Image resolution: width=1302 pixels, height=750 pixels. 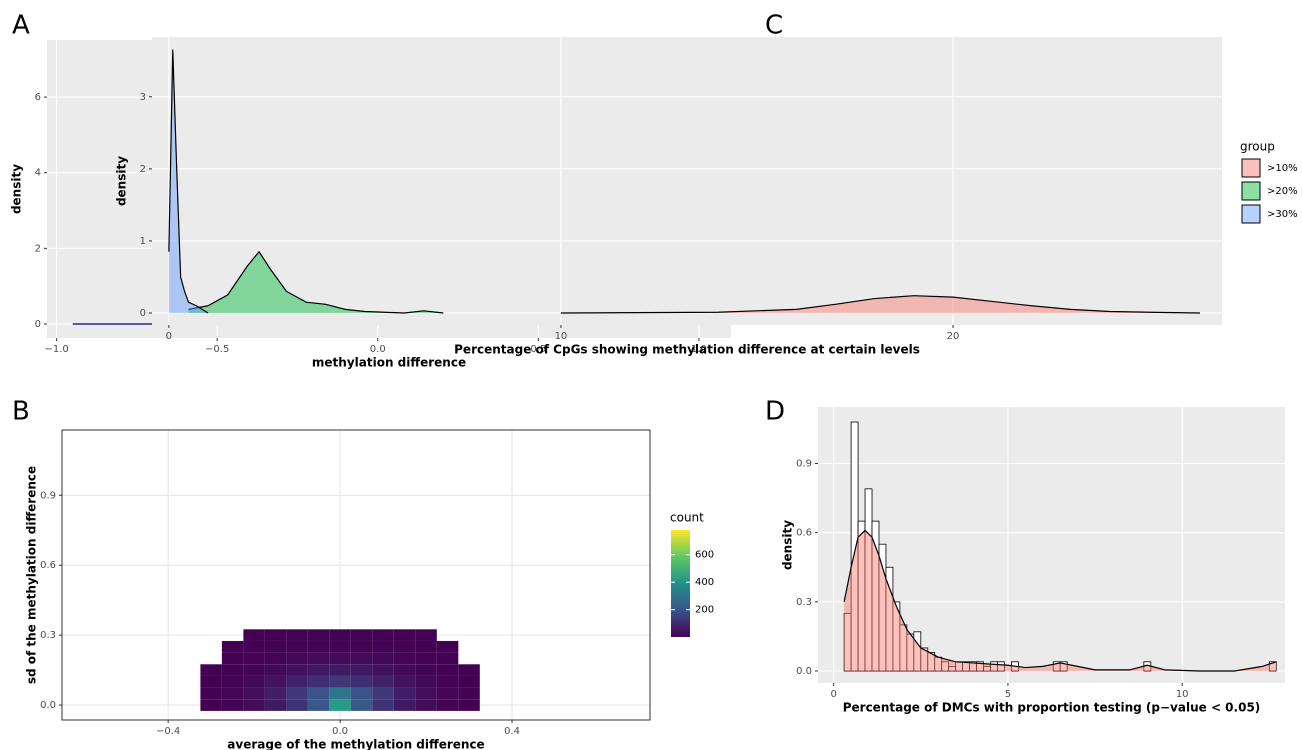 I want to click on x-tick-label: 0.4, so click(x=512, y=731).